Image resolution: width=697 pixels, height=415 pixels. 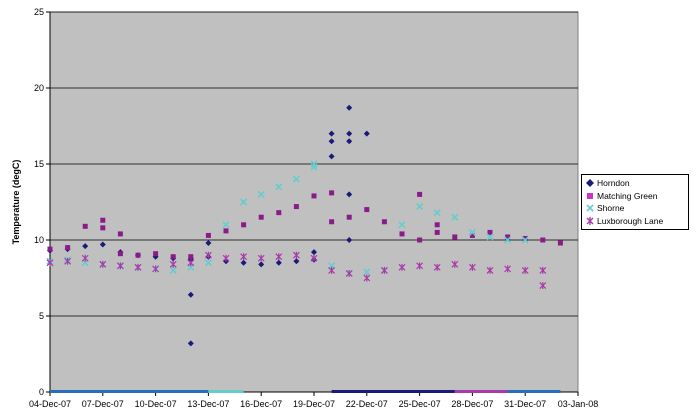 What do you see at coordinates (613, 183) in the screenshot?
I see `legend-label: Horndon` at bounding box center [613, 183].